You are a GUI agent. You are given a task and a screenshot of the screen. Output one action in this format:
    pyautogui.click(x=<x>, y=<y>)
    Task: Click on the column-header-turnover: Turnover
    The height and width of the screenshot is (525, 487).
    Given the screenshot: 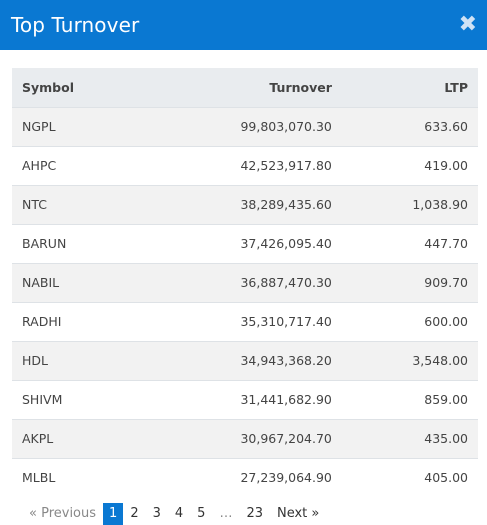 What is the action you would take?
    pyautogui.click(x=300, y=87)
    